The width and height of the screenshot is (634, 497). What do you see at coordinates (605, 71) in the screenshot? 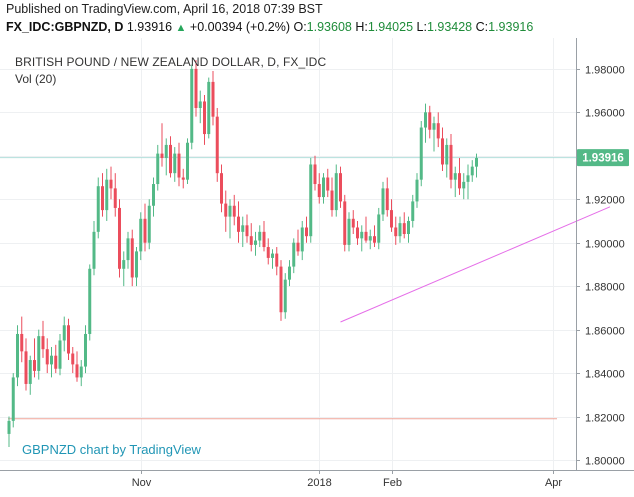
I see `price-tick-label: 1.98000` at bounding box center [605, 71].